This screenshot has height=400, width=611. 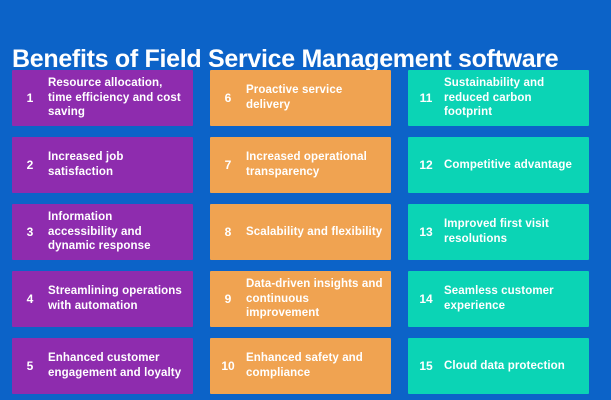 I want to click on benefit-card: 13 Improved first visit resolutions, so click(x=498, y=232).